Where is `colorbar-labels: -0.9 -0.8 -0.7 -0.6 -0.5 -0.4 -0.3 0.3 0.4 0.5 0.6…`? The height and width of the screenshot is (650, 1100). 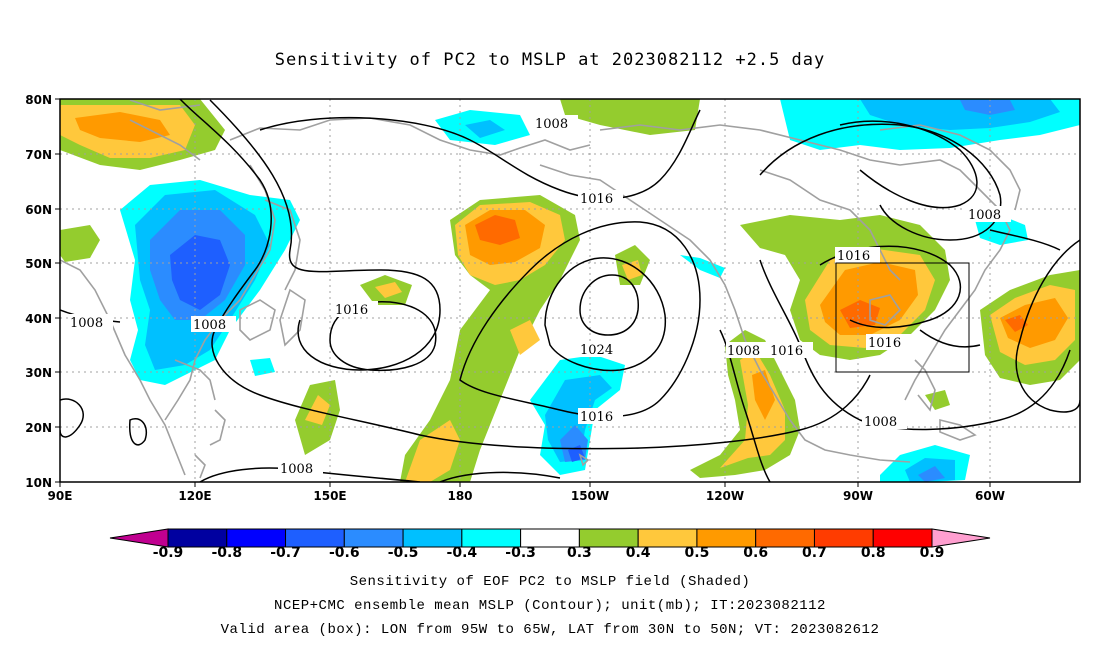
colorbar-labels: -0.9 -0.8 -0.7 -0.6 -0.5 -0.4 -0.3 0.3 0.4 0.5 0.6… is located at coordinates (549, 553).